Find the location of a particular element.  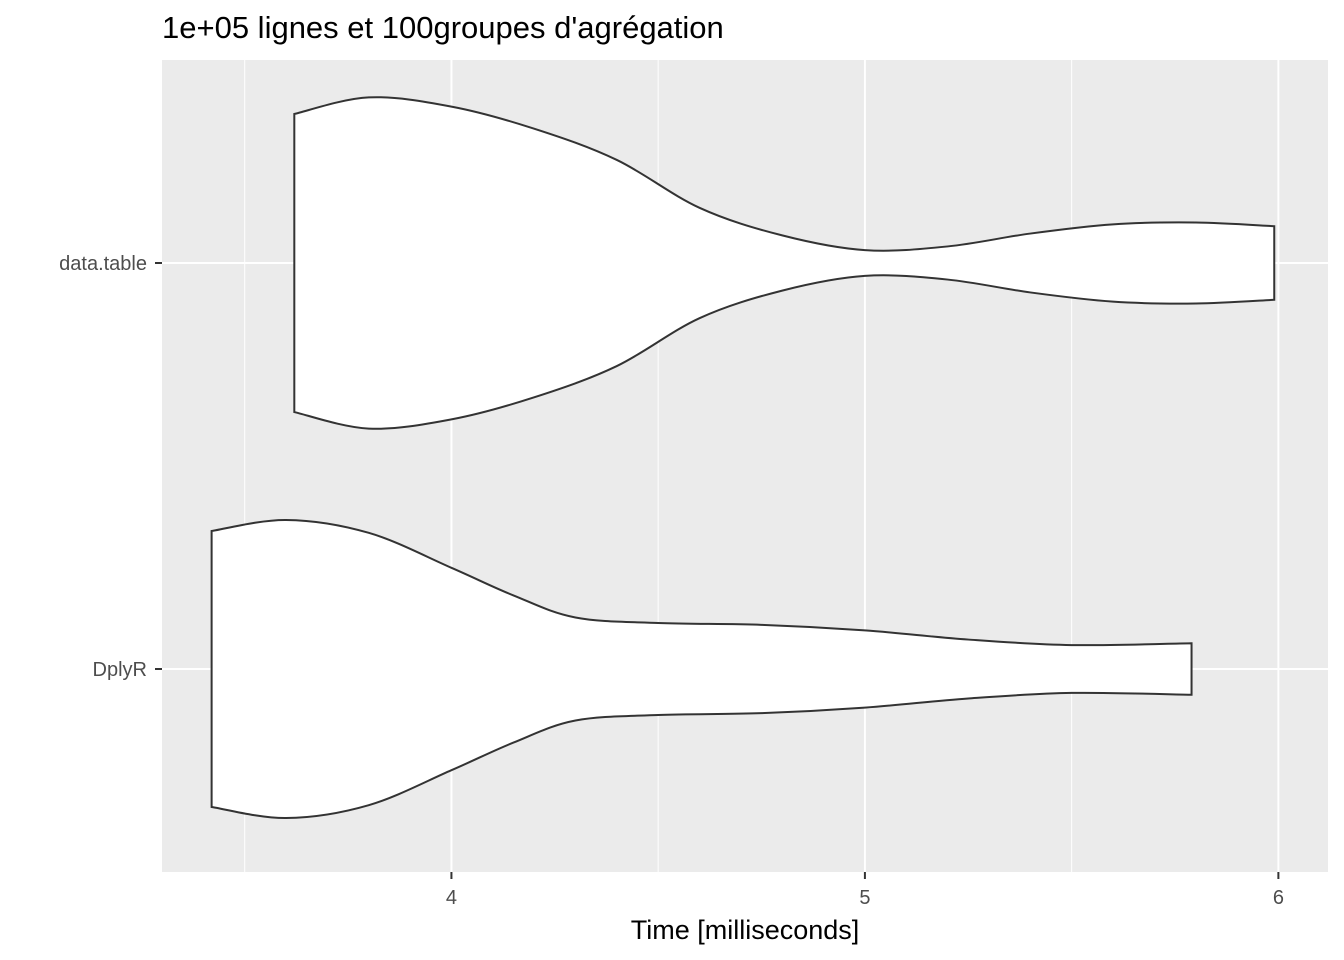

x-axis-title: Time [milliseconds] is located at coordinates (745, 930).